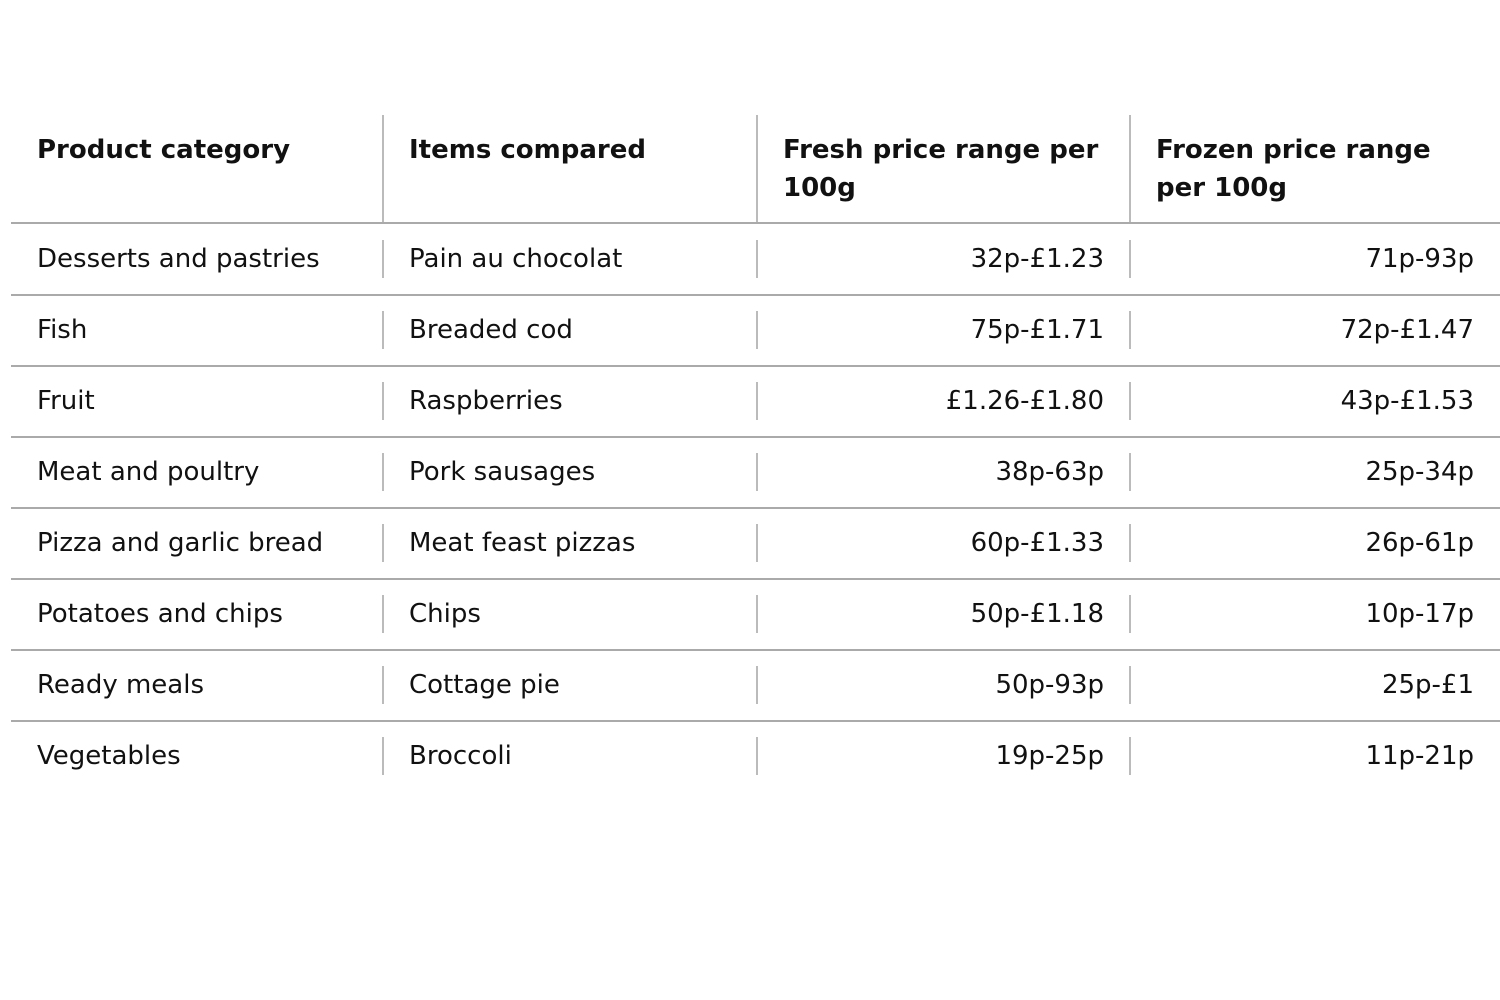 The image size is (1500, 1000). Describe the element at coordinates (1037, 543) in the screenshot. I see `table-cell: 60p-£1.33` at that location.